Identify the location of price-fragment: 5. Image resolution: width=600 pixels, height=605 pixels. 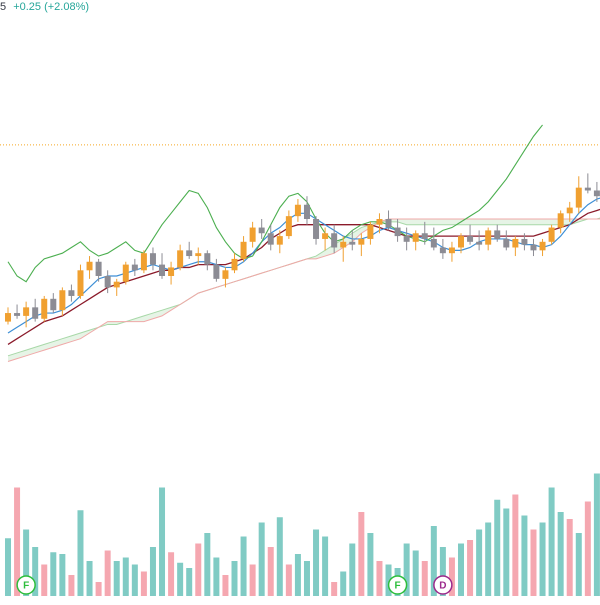
(3, 7).